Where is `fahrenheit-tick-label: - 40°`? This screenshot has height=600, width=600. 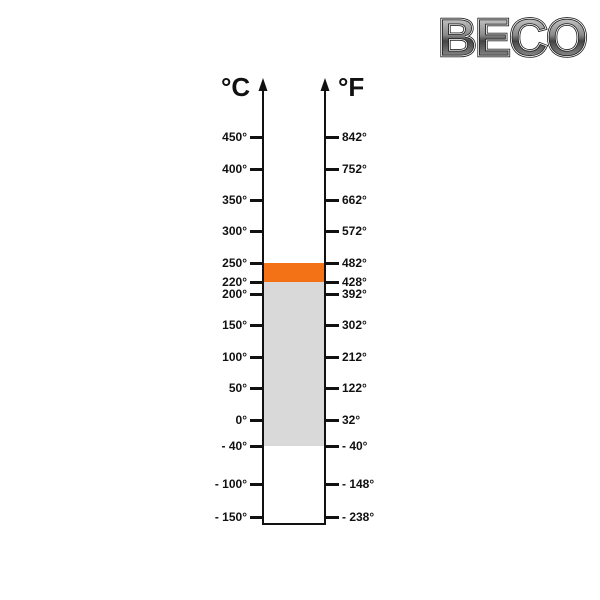 fahrenheit-tick-label: - 40° is located at coordinates (355, 446).